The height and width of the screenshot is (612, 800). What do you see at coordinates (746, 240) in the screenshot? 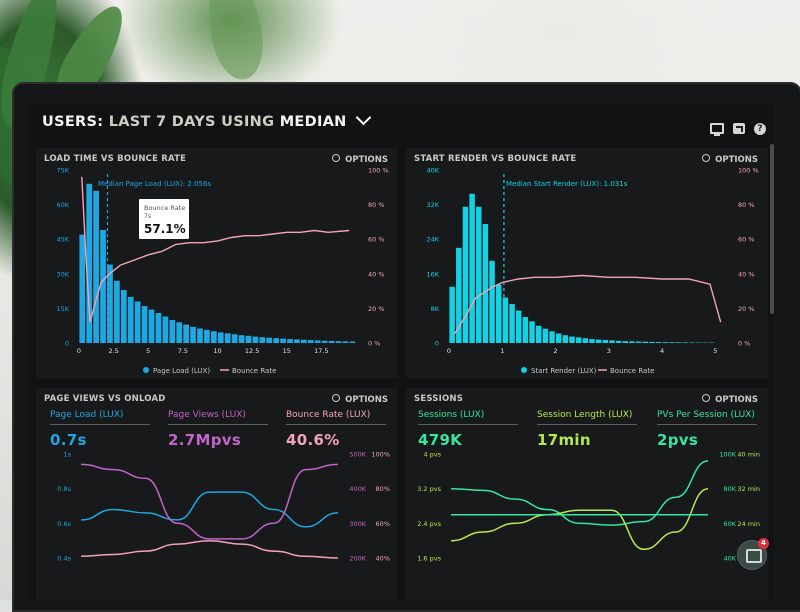
I see `y2-tick-label: 60 %` at bounding box center [746, 240].